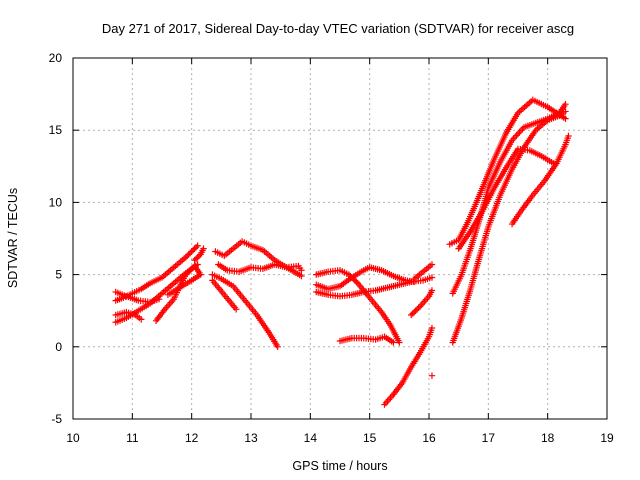 This screenshot has height=480, width=640. I want to click on y-tick-label: 10, so click(56, 202).